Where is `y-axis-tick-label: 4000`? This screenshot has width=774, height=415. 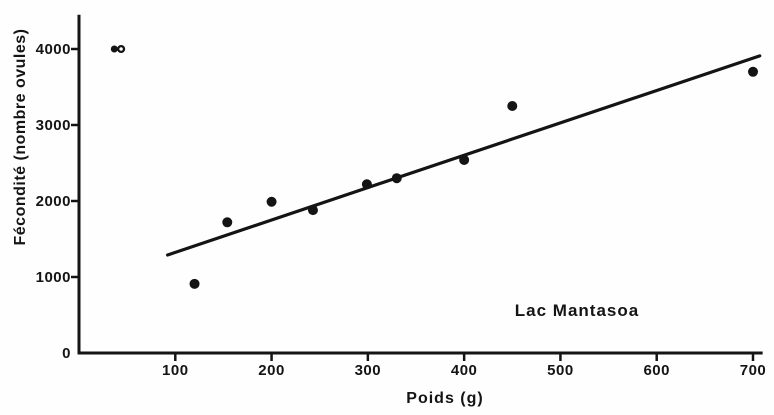 y-axis-tick-label: 4000 is located at coordinates (53, 49).